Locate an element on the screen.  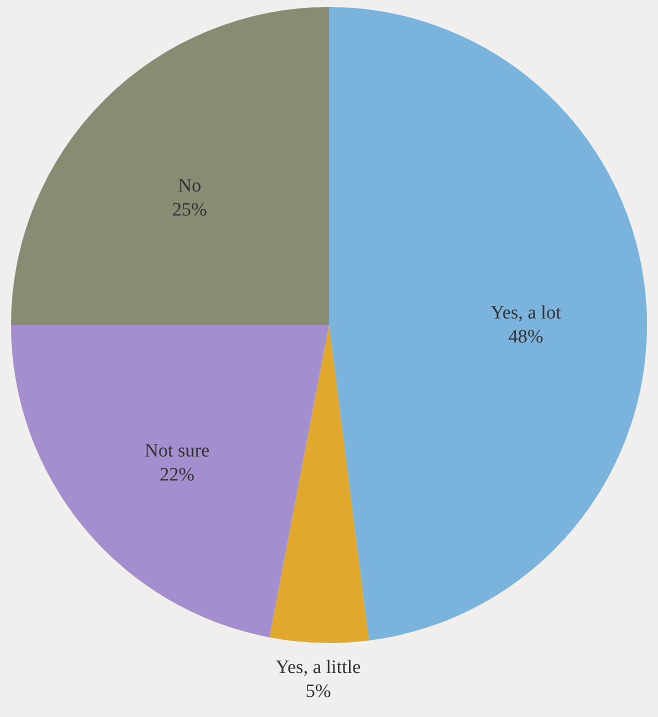
data-label: 48% is located at coordinates (526, 337).